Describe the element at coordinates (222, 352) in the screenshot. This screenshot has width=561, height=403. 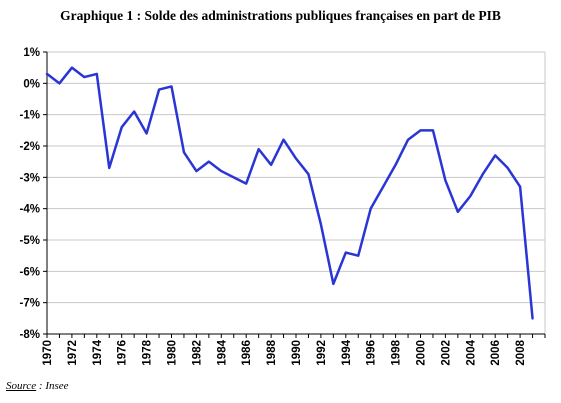
I see `x-tick-label: 1984` at that location.